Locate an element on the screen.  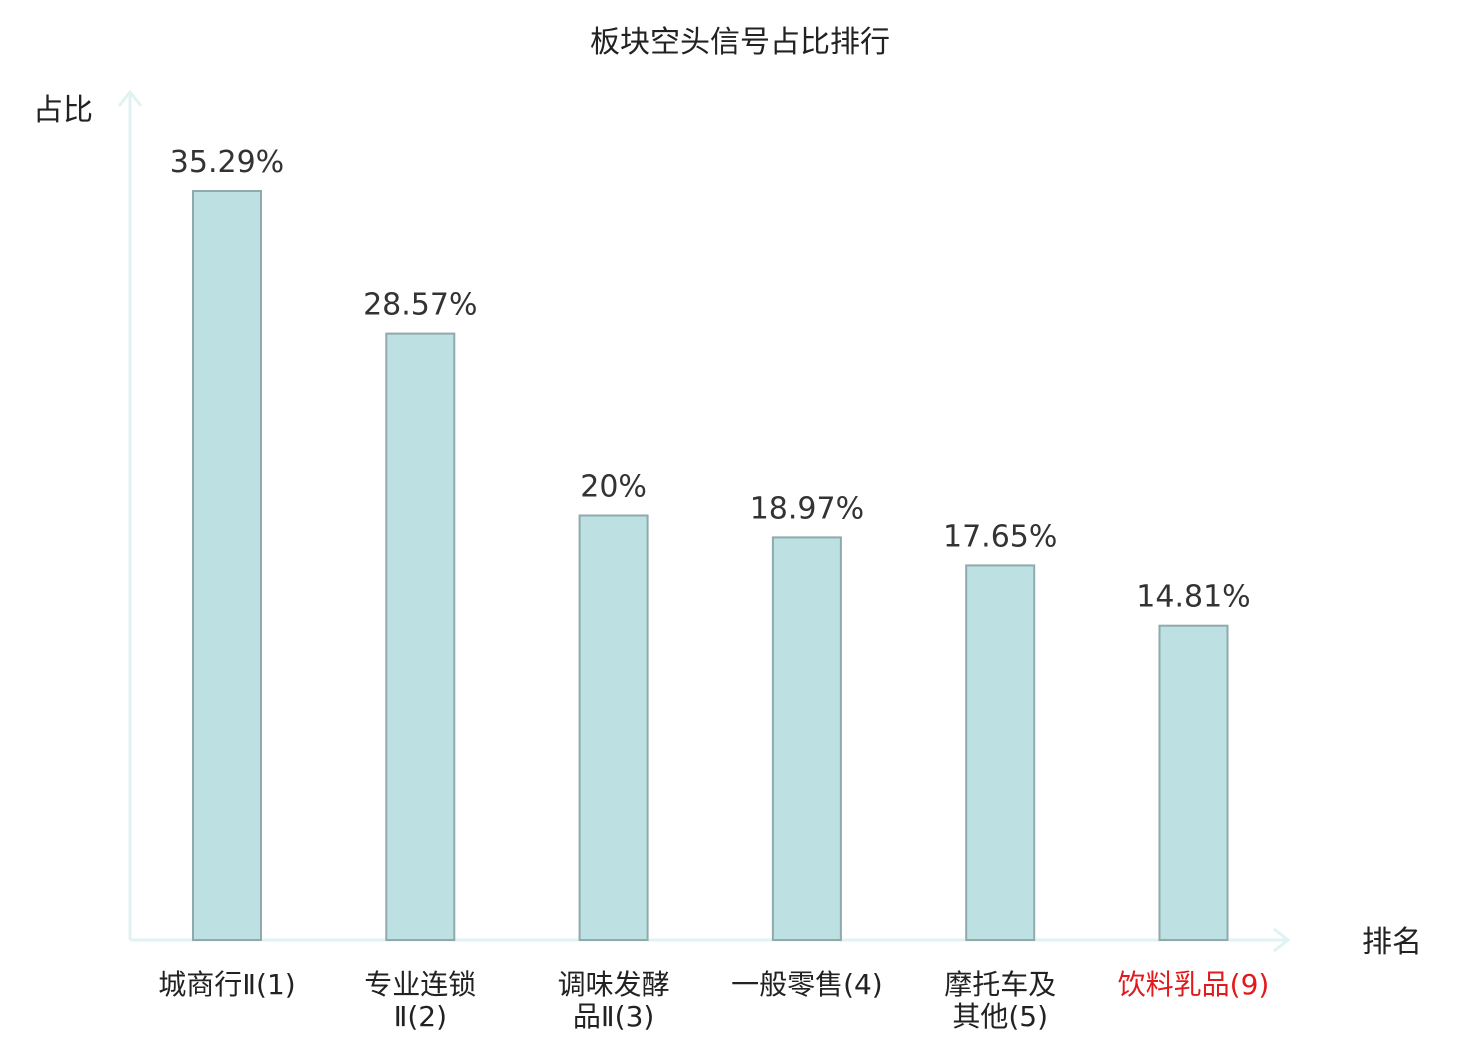
category-label-3-line-2: 品Ⅱ(3) is located at coordinates (613, 1016).